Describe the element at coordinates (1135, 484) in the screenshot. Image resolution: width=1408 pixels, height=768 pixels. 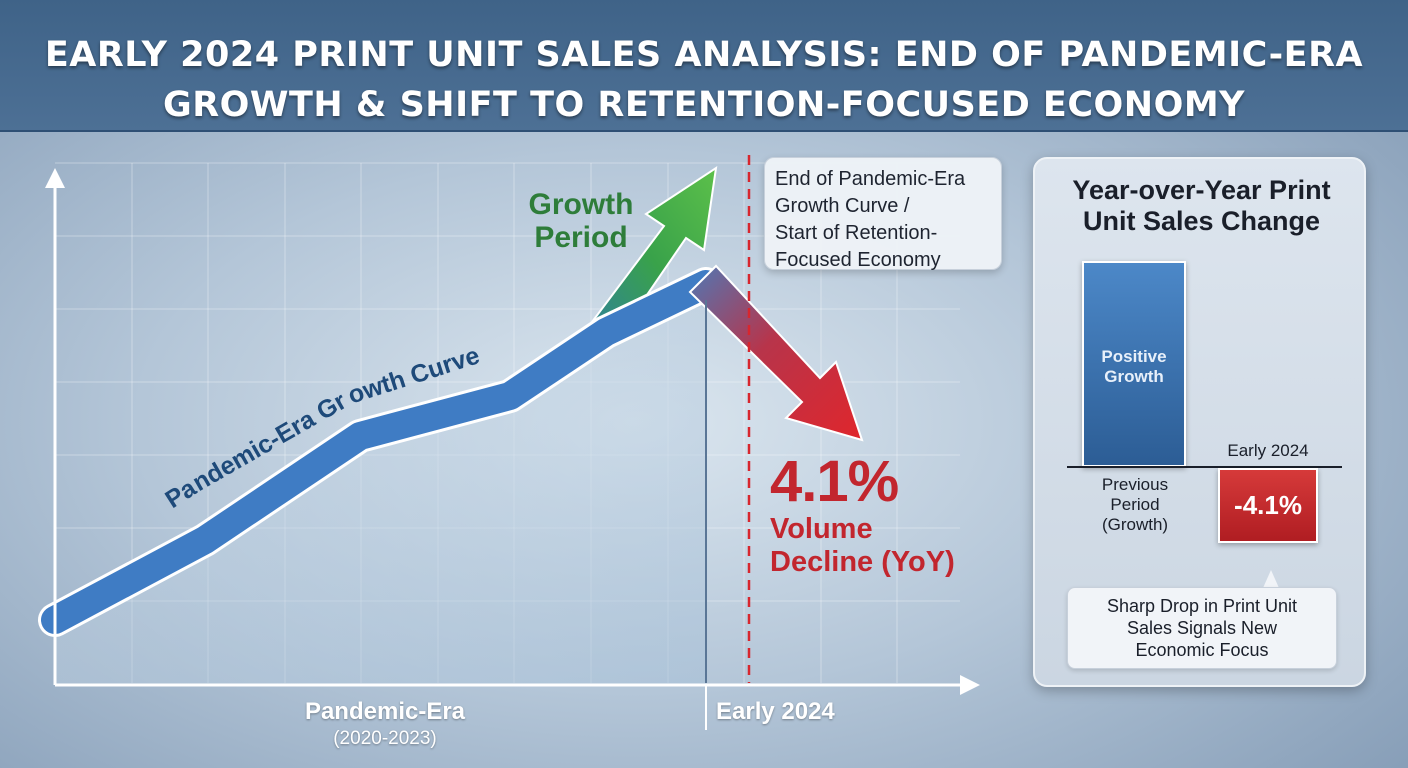
I see `bar-prev-label-line-1: Previous` at that location.